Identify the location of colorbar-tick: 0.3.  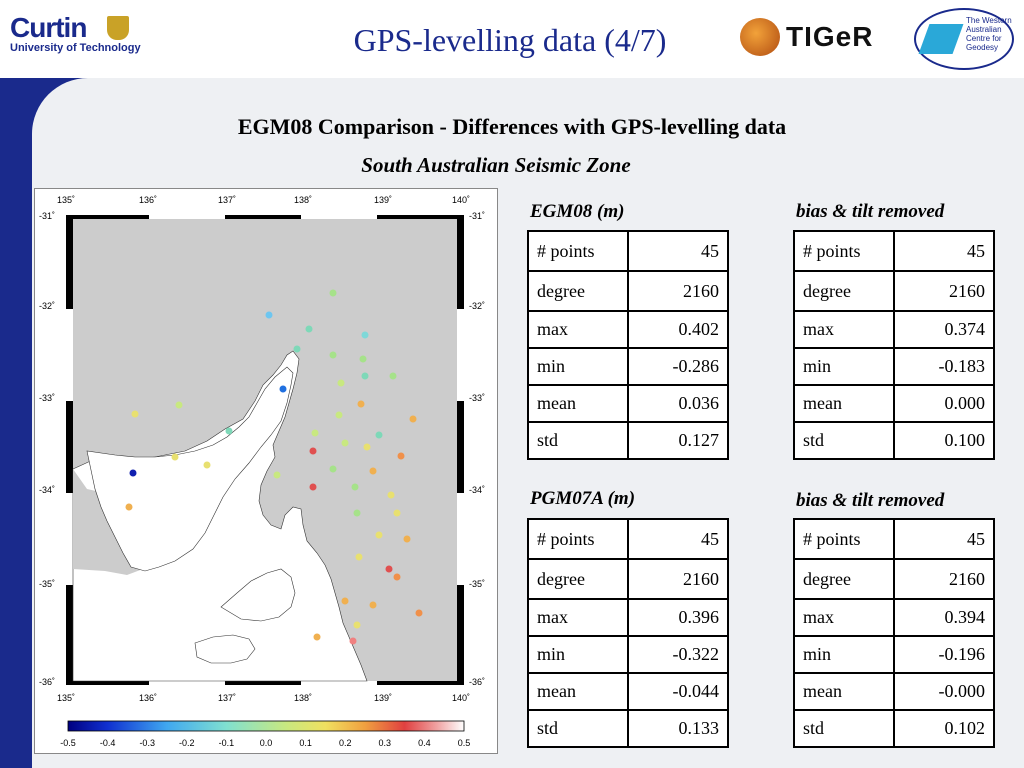
(385, 743).